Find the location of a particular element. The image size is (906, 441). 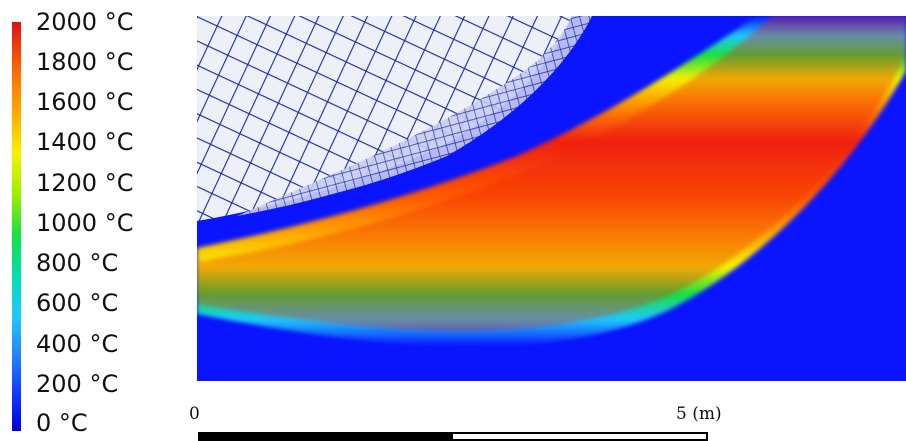

colorbar-tick-200: 200 °C is located at coordinates (77, 384).